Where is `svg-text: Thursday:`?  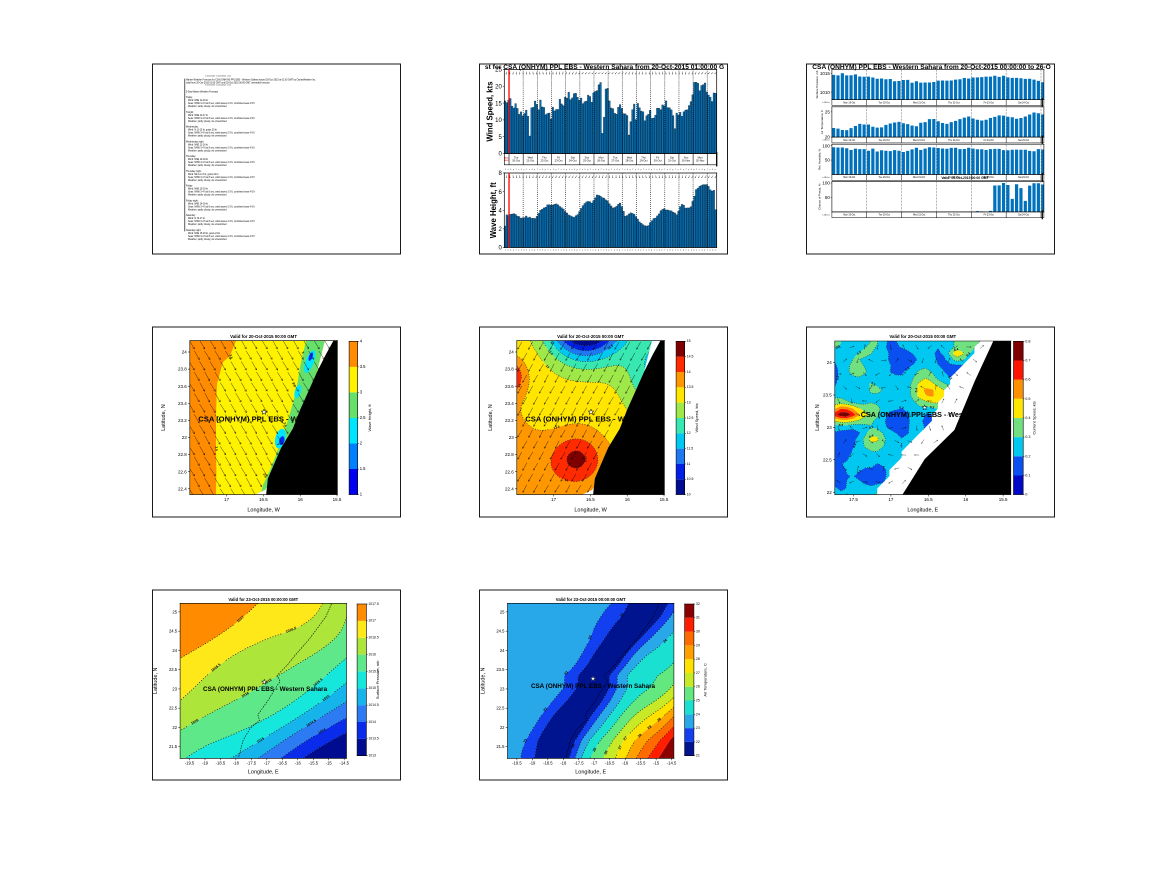
svg-text: Thursday: is located at coordinates (191, 156).